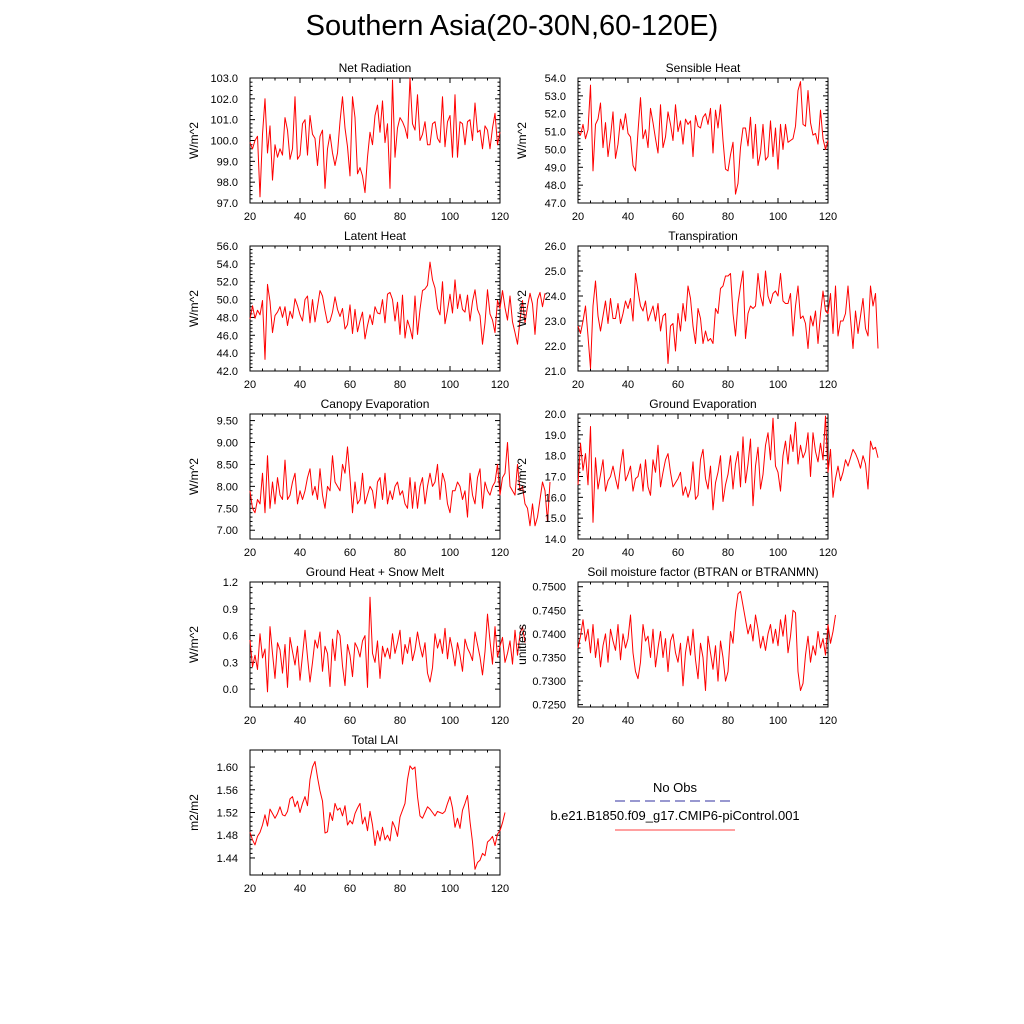  I want to click on y-tick-label: 23.0, so click(555, 322).